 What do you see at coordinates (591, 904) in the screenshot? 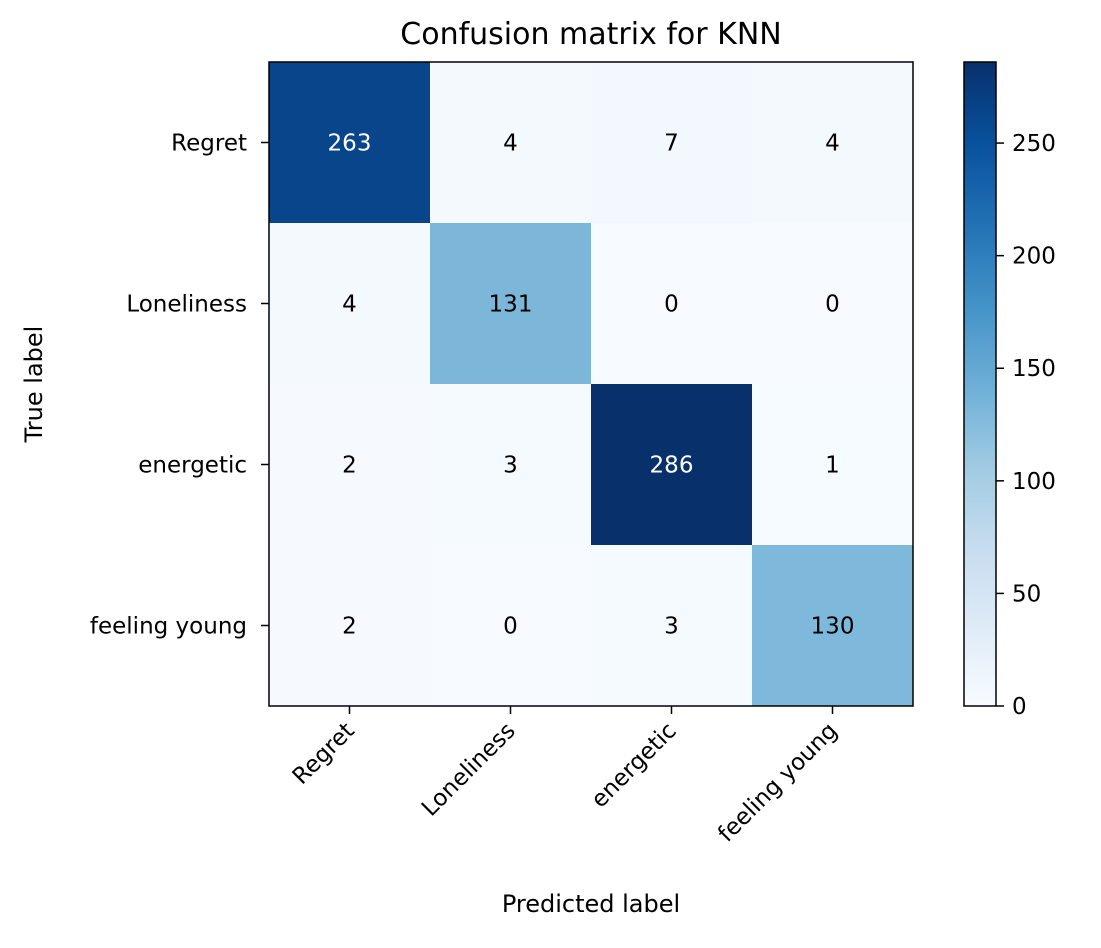
I see `x-axis-label: Predicted label` at bounding box center [591, 904].